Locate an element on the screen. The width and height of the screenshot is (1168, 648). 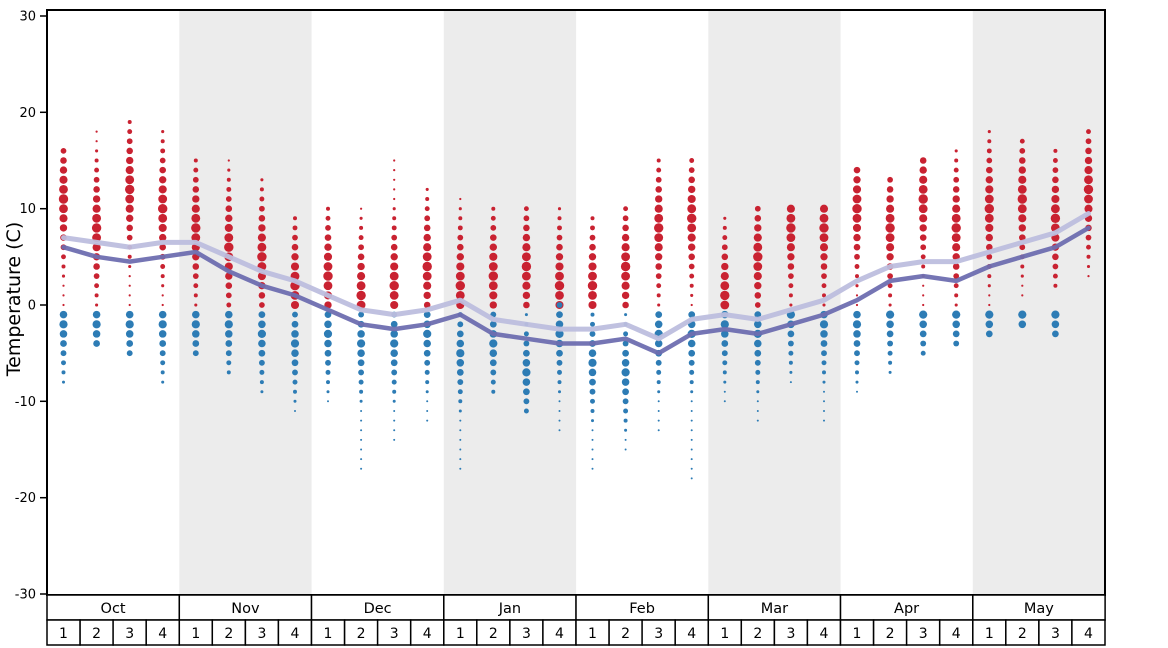
week-number-label: 4 is located at coordinates (824, 634).